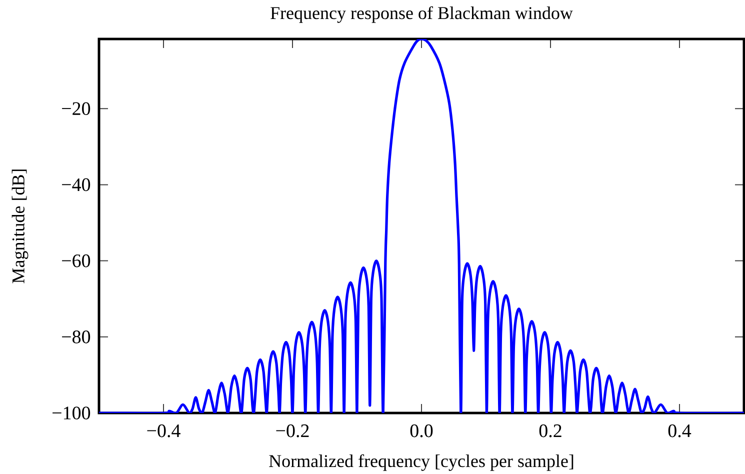 The height and width of the screenshot is (474, 745). What do you see at coordinates (550, 431) in the screenshot?
I see `x-tick-label: 0.2` at bounding box center [550, 431].